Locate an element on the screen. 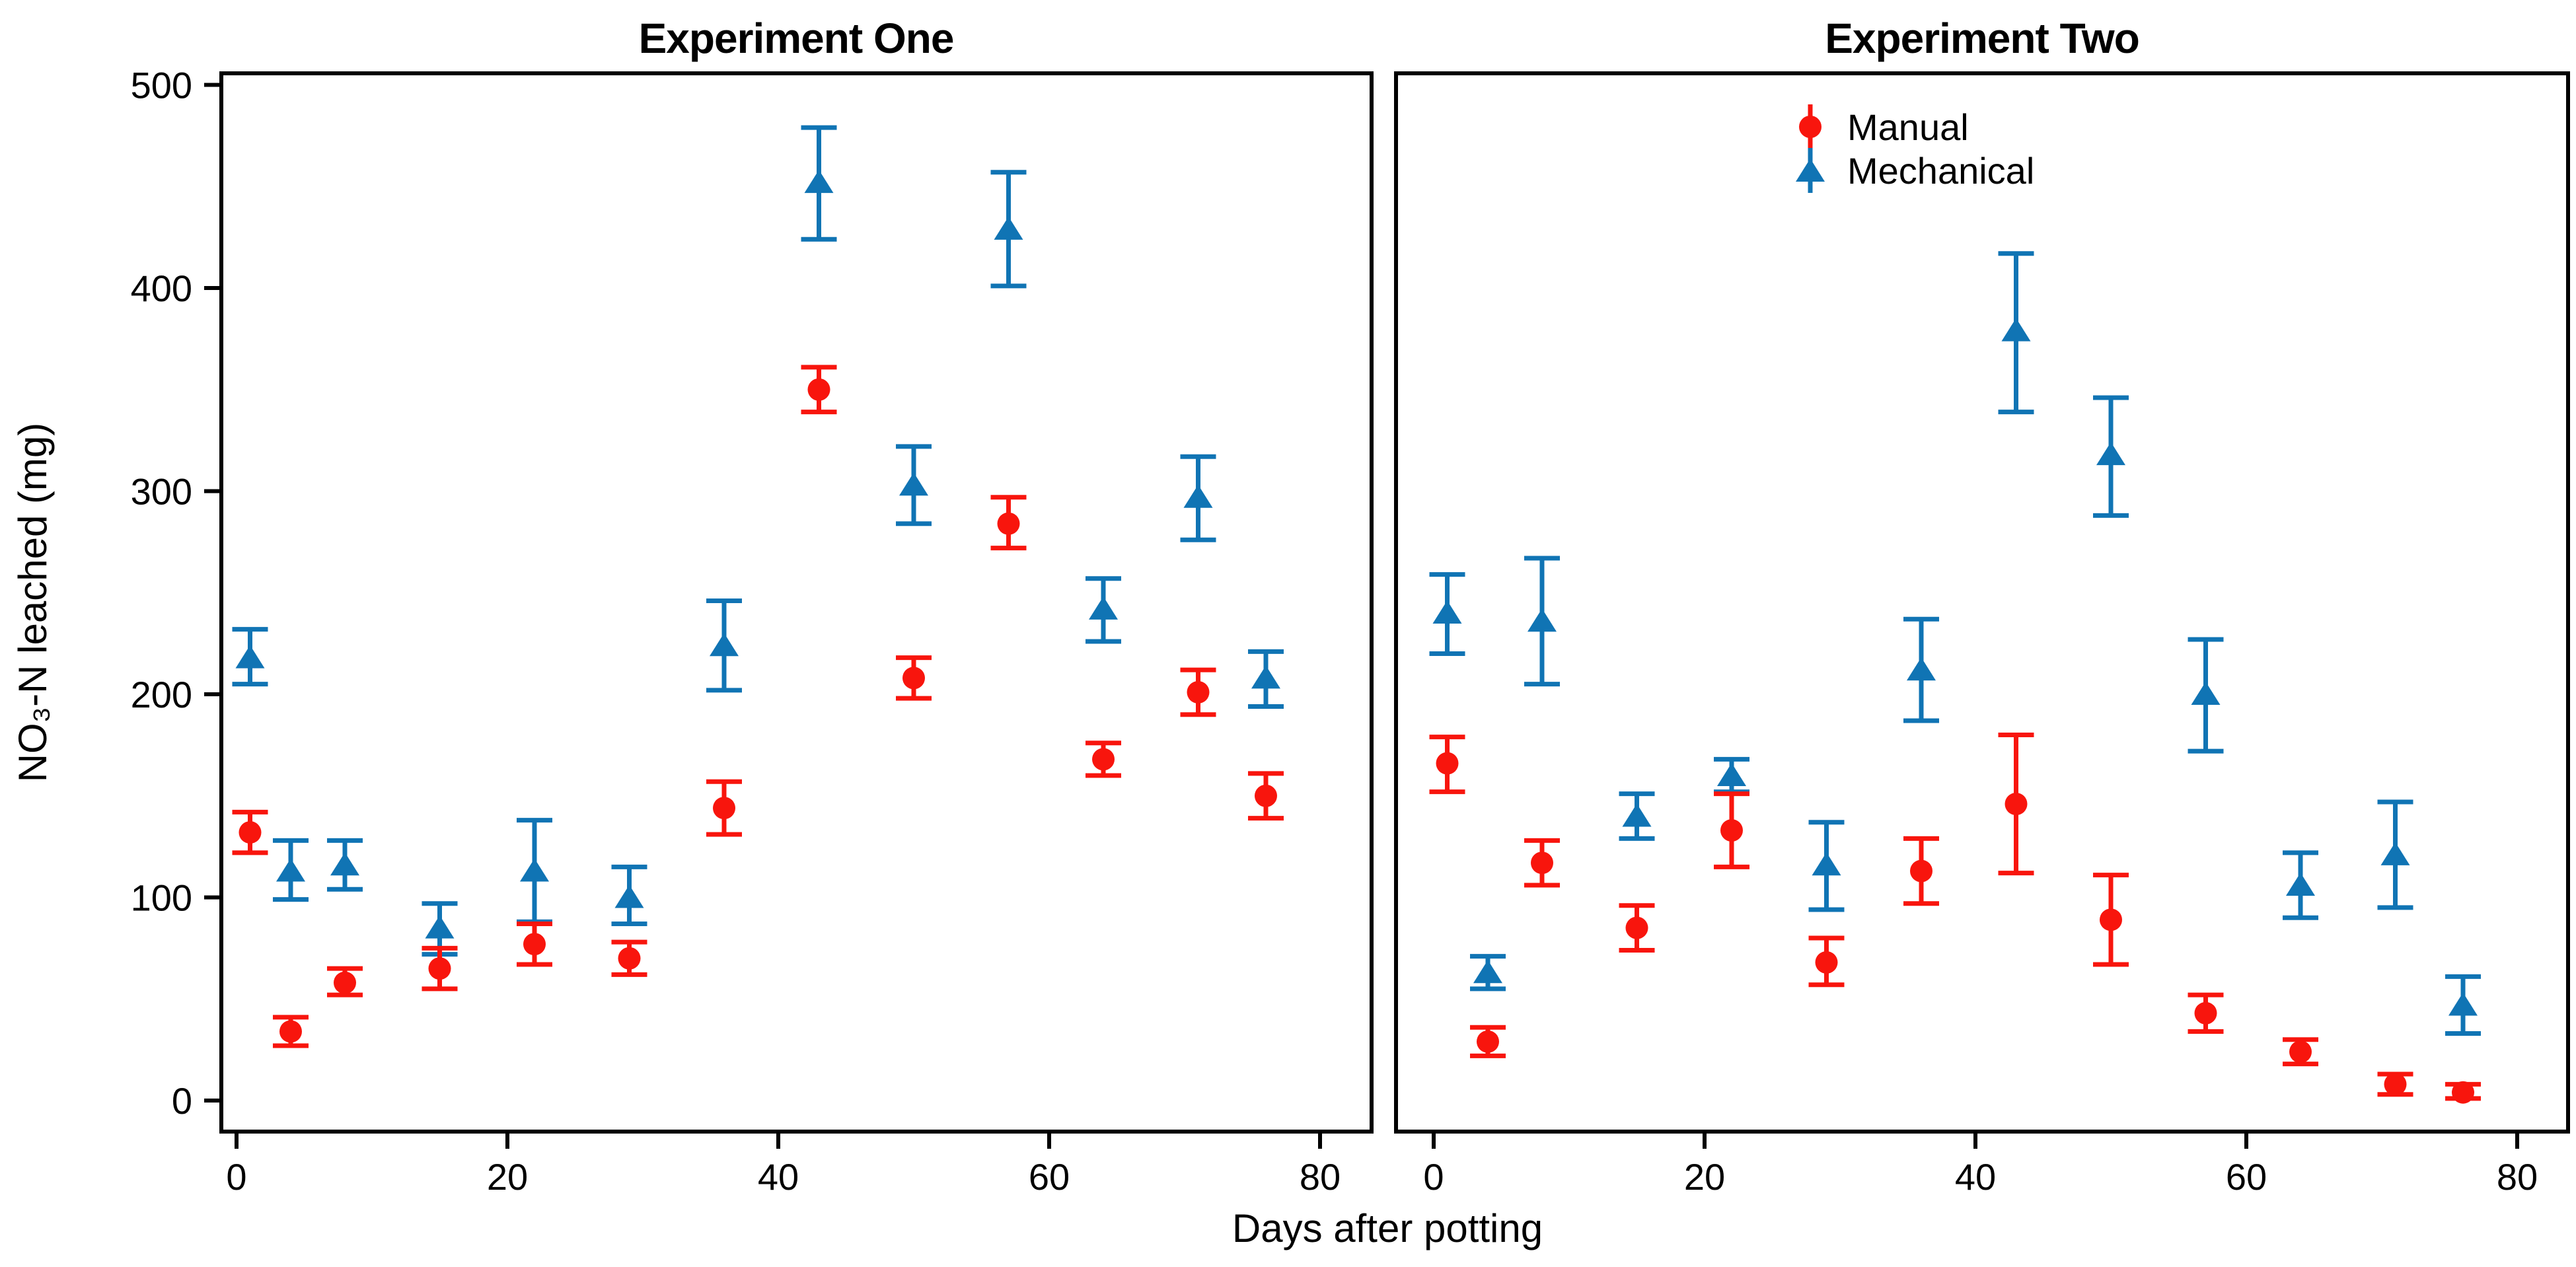  legend-manual-label: Manual is located at coordinates (1908, 127).